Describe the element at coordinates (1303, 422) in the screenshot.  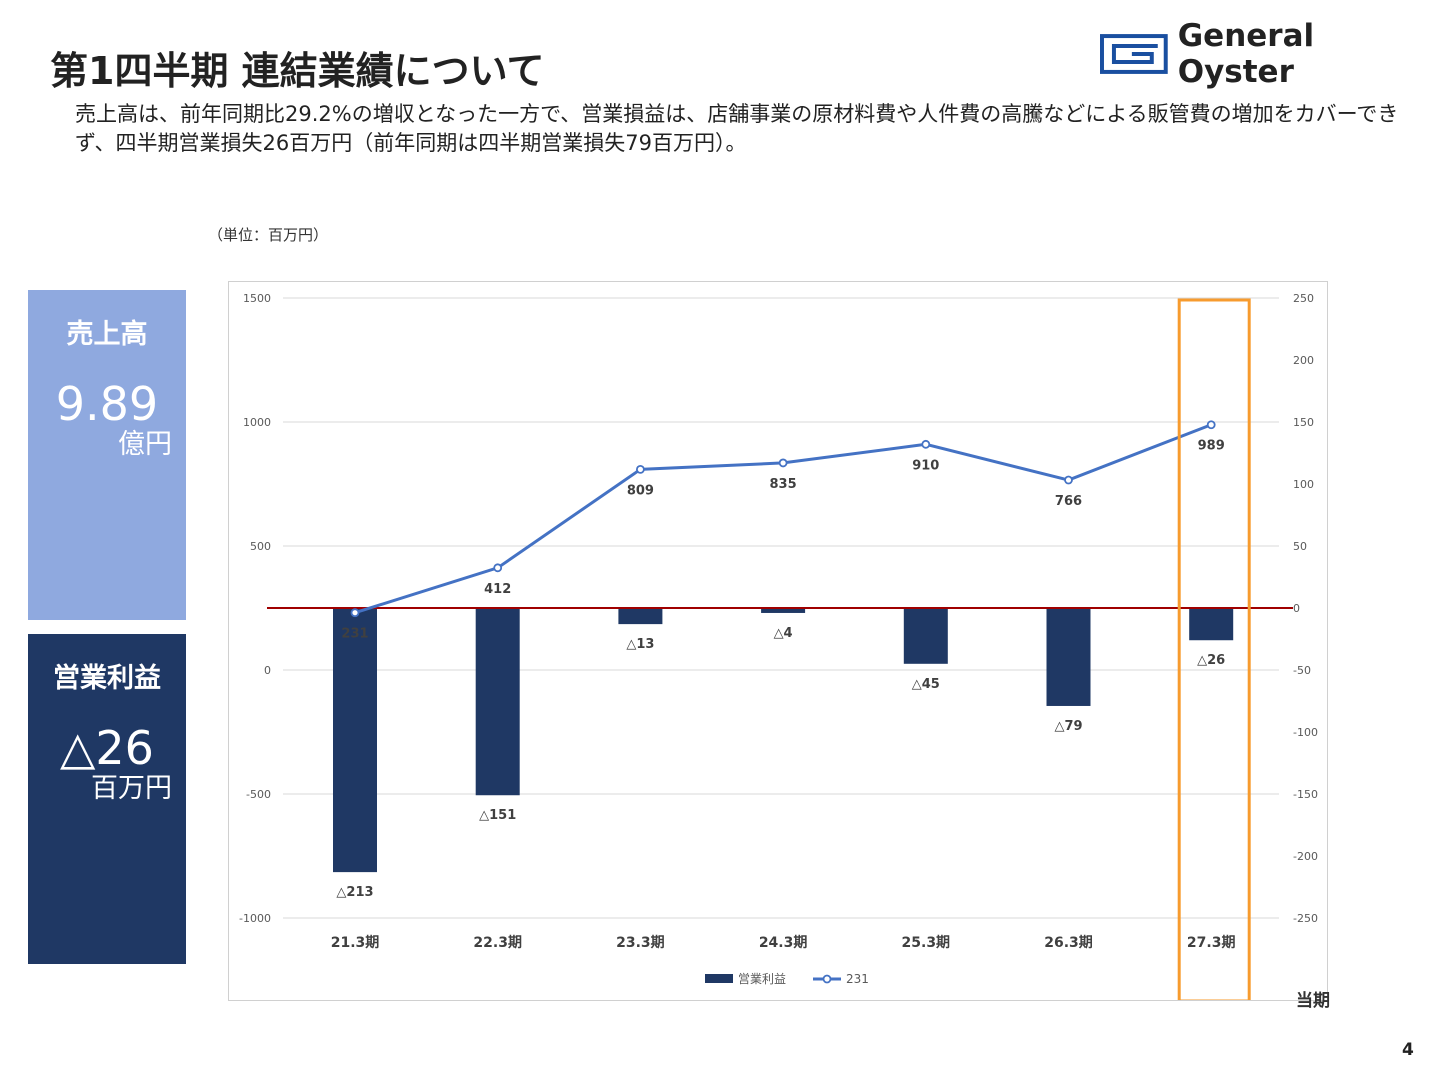
I see `right-axis-tick-label: 150` at that location.